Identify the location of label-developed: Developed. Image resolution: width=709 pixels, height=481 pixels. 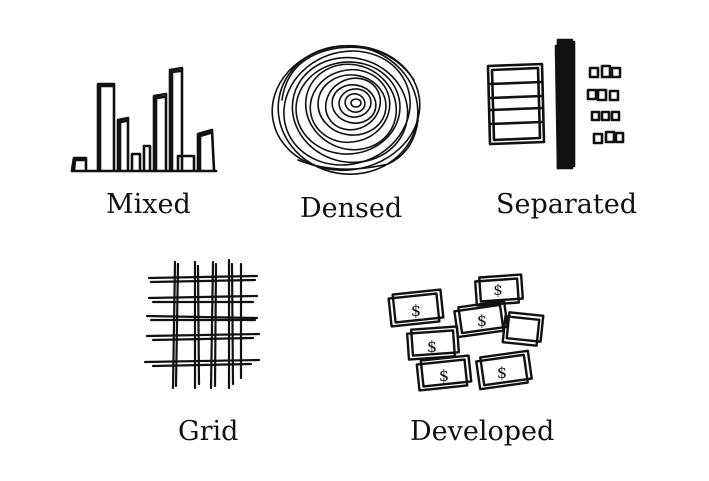
(482, 431).